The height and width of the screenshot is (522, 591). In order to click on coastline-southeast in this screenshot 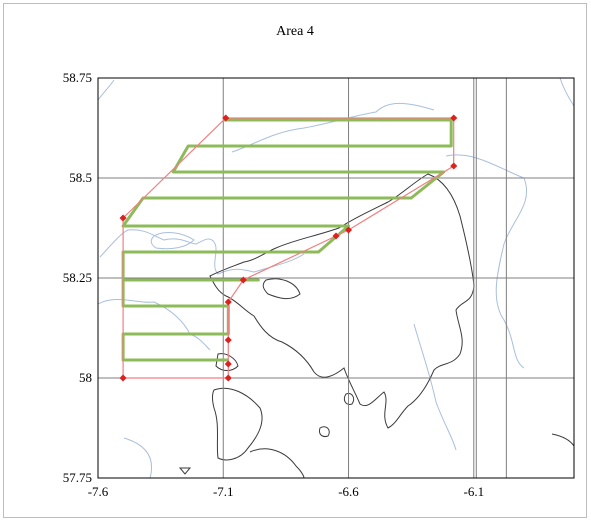, I will do `click(563, 440)`.